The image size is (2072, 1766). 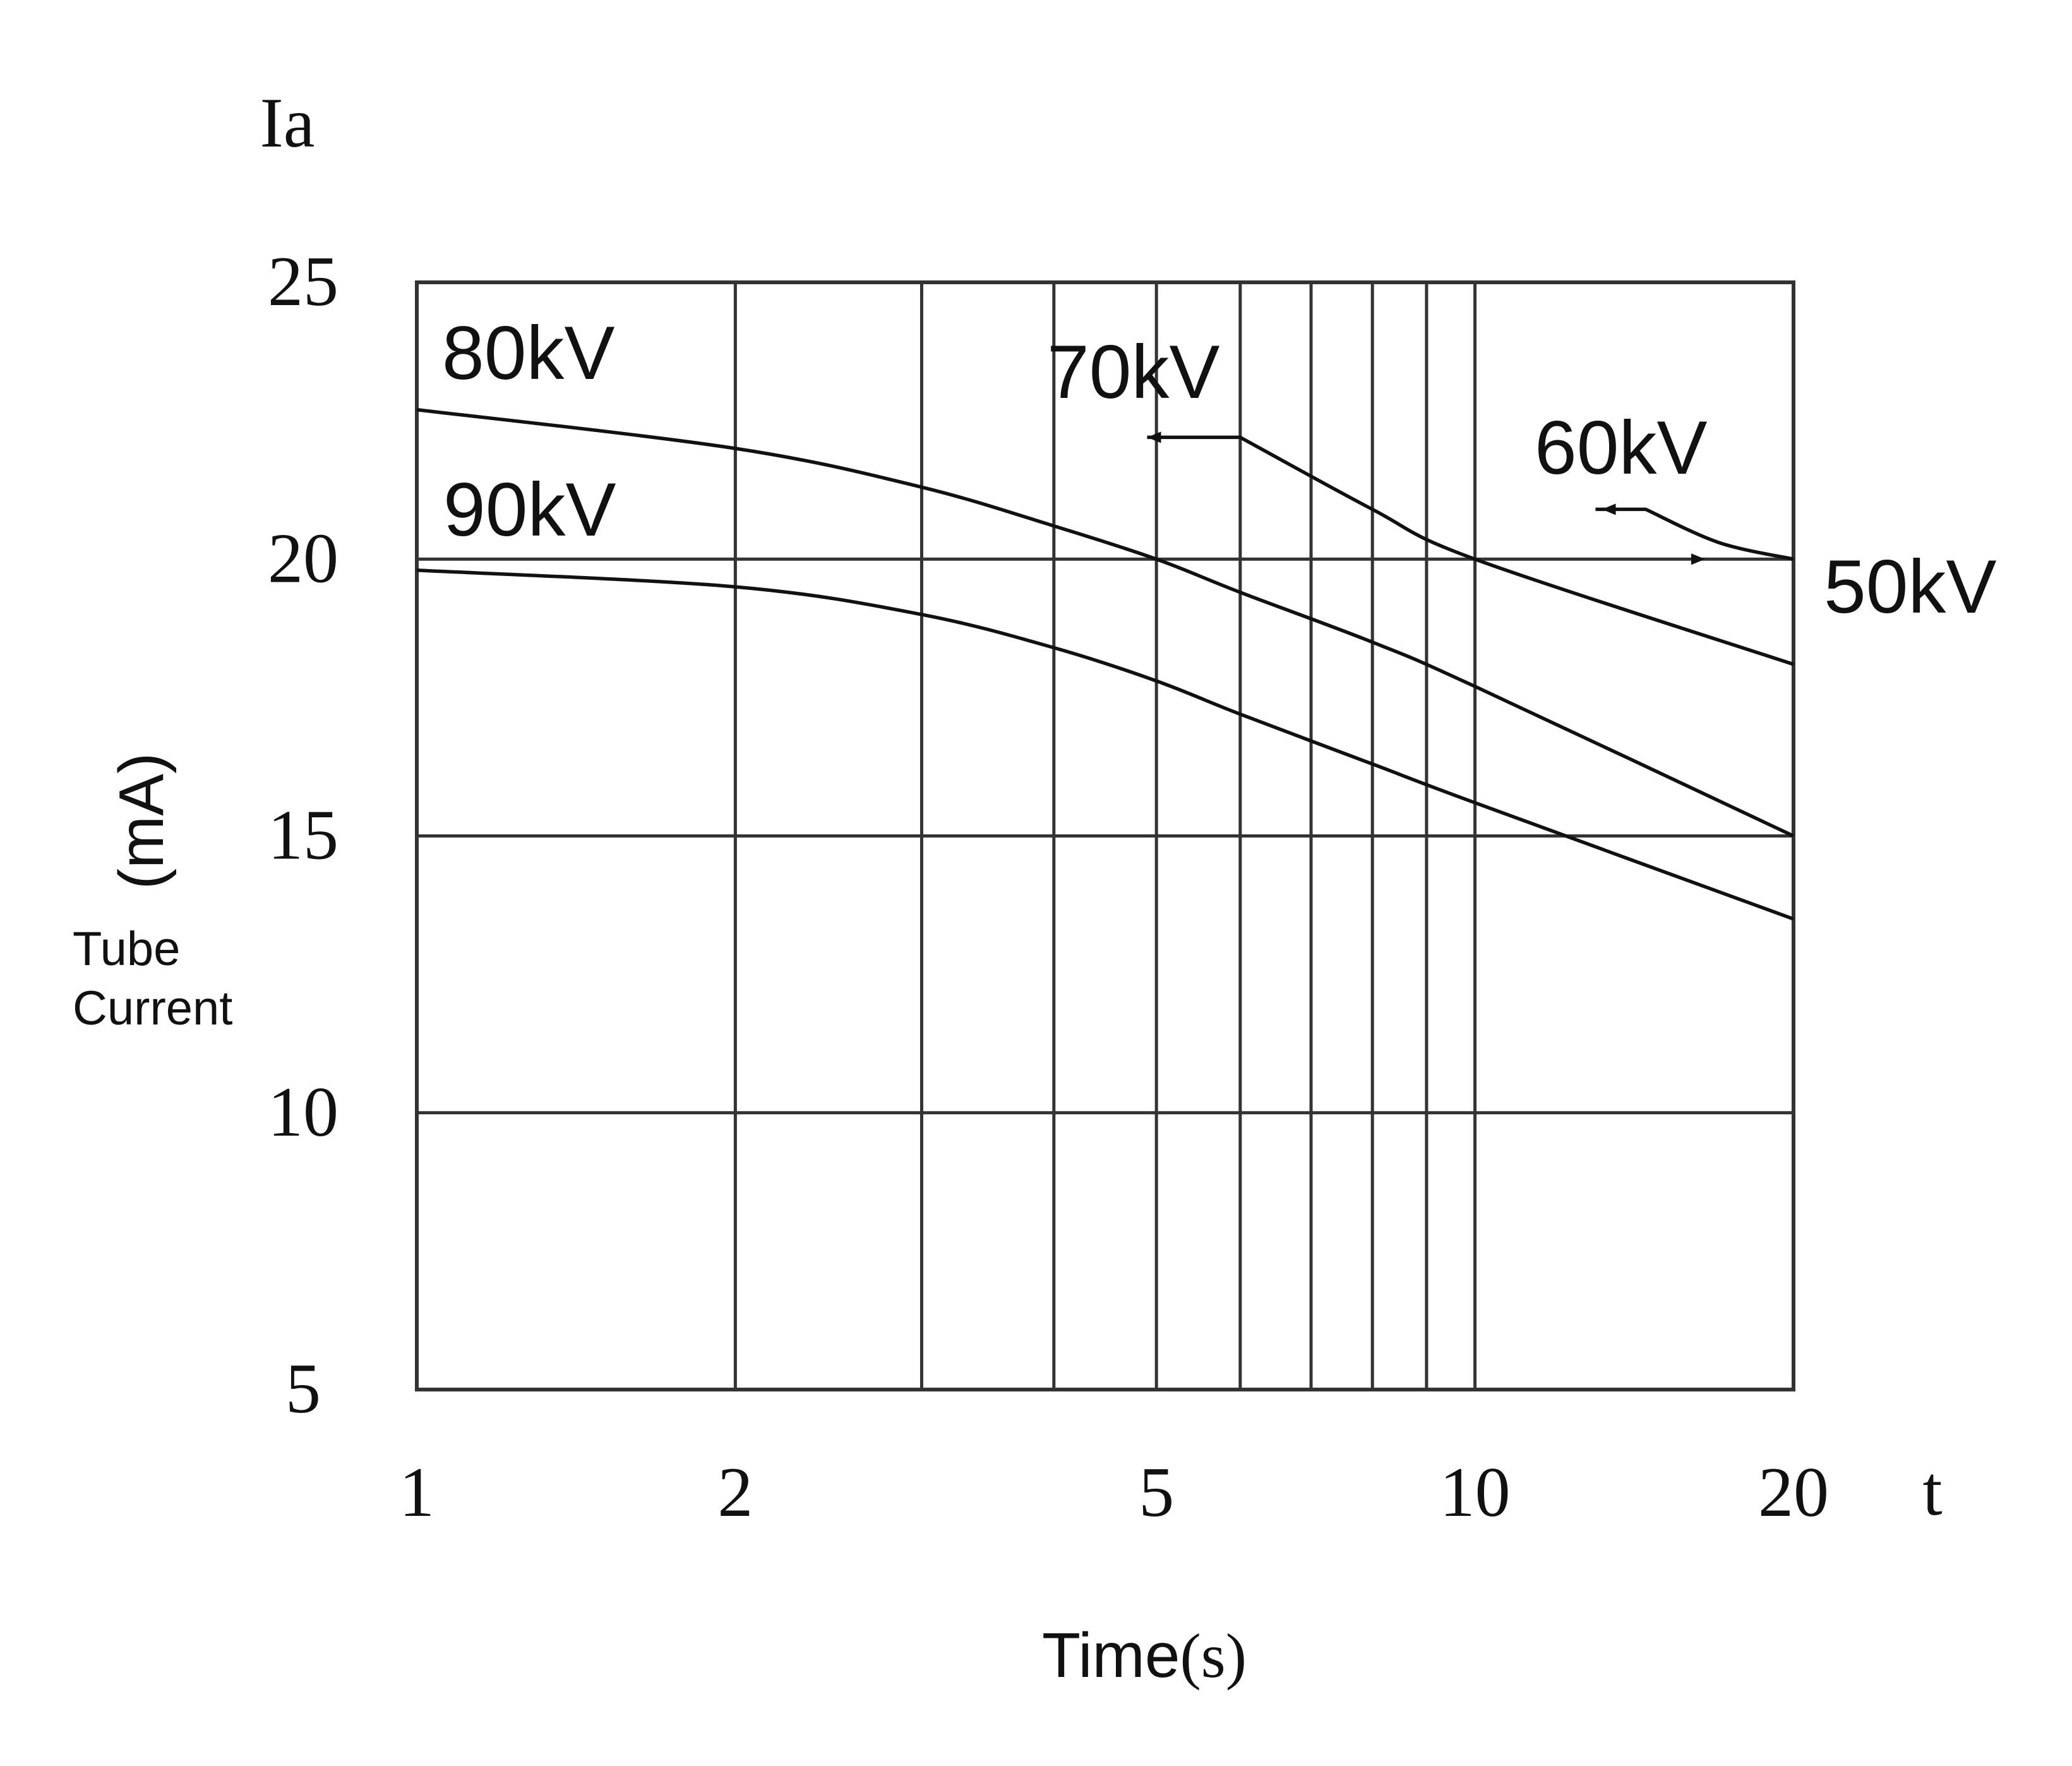 What do you see at coordinates (1213, 1656) in the screenshot?
I see `x-axis-caption-unit: (s)` at bounding box center [1213, 1656].